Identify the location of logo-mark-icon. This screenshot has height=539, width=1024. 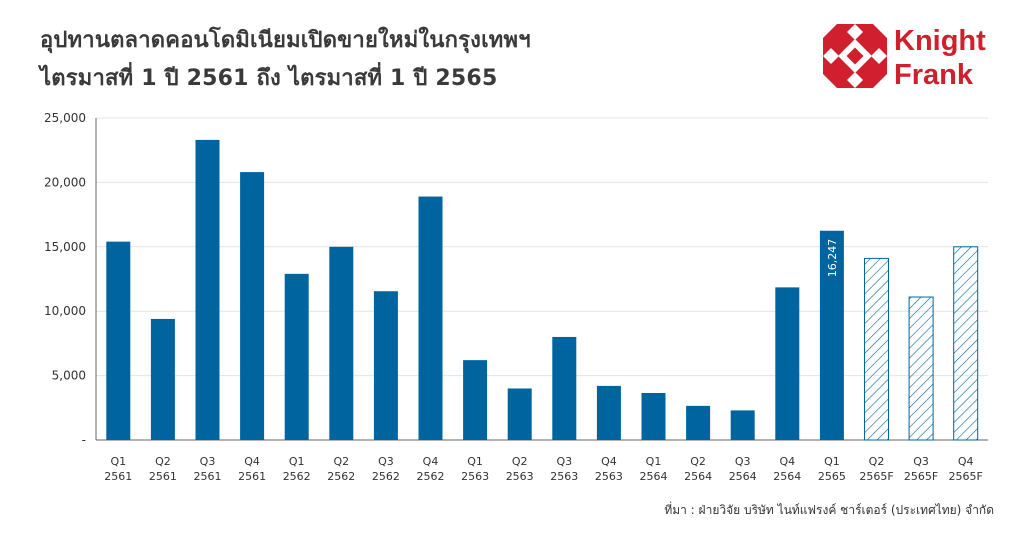
(855, 56).